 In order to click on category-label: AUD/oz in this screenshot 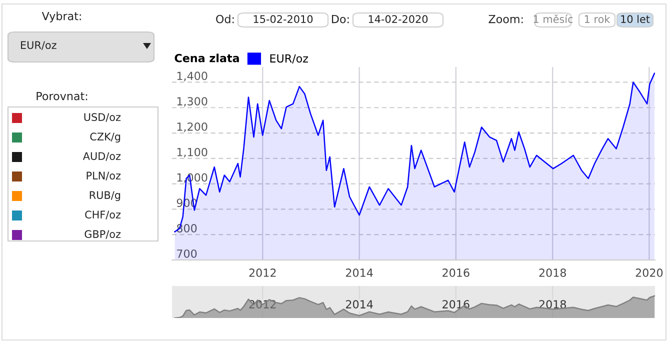, I will do `click(101, 156)`.